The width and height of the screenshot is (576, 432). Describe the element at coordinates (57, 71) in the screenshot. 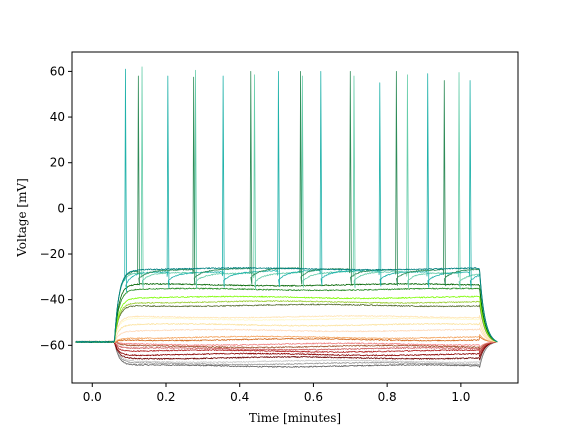

I see `y-tick-label: 60` at that location.